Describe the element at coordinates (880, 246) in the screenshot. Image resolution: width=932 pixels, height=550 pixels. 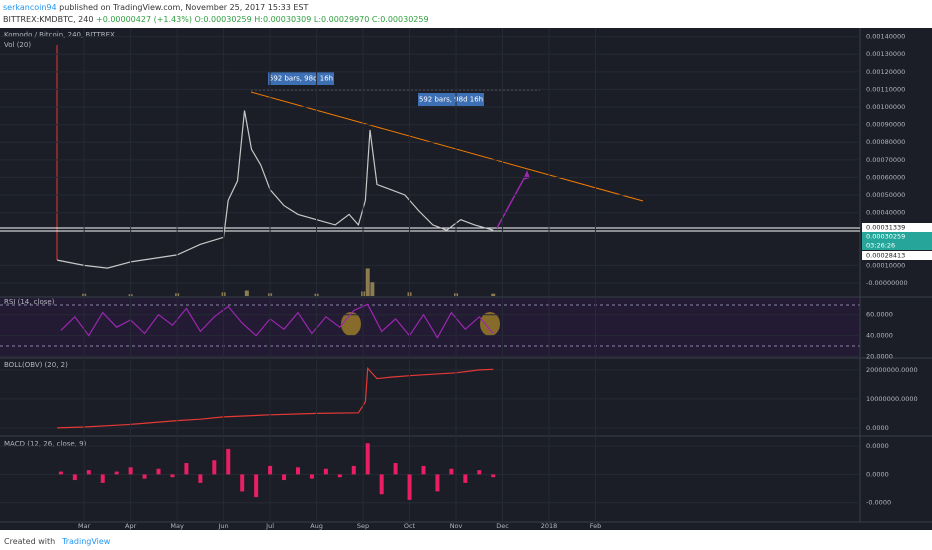
I see `price-label: 03:26:26` at that location.